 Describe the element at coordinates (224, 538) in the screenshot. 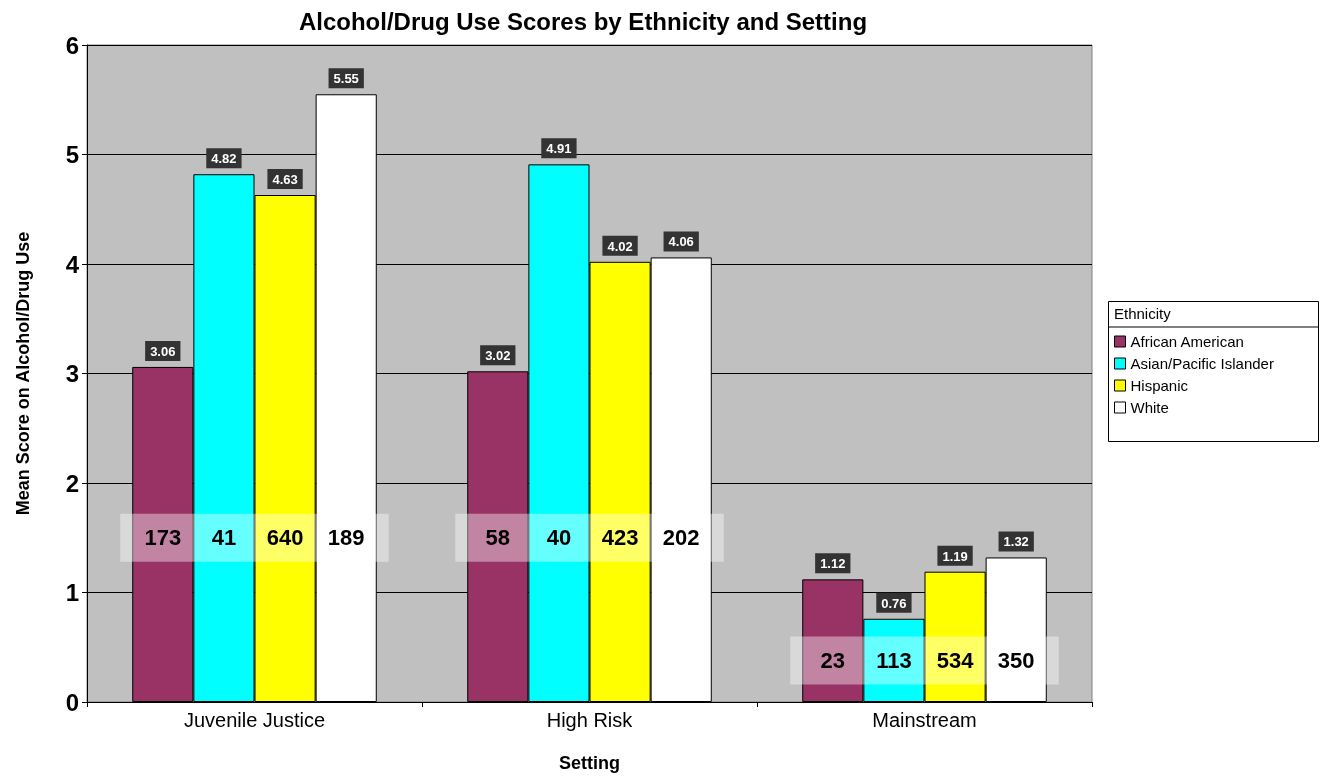

I see `annotation: 41` at that location.